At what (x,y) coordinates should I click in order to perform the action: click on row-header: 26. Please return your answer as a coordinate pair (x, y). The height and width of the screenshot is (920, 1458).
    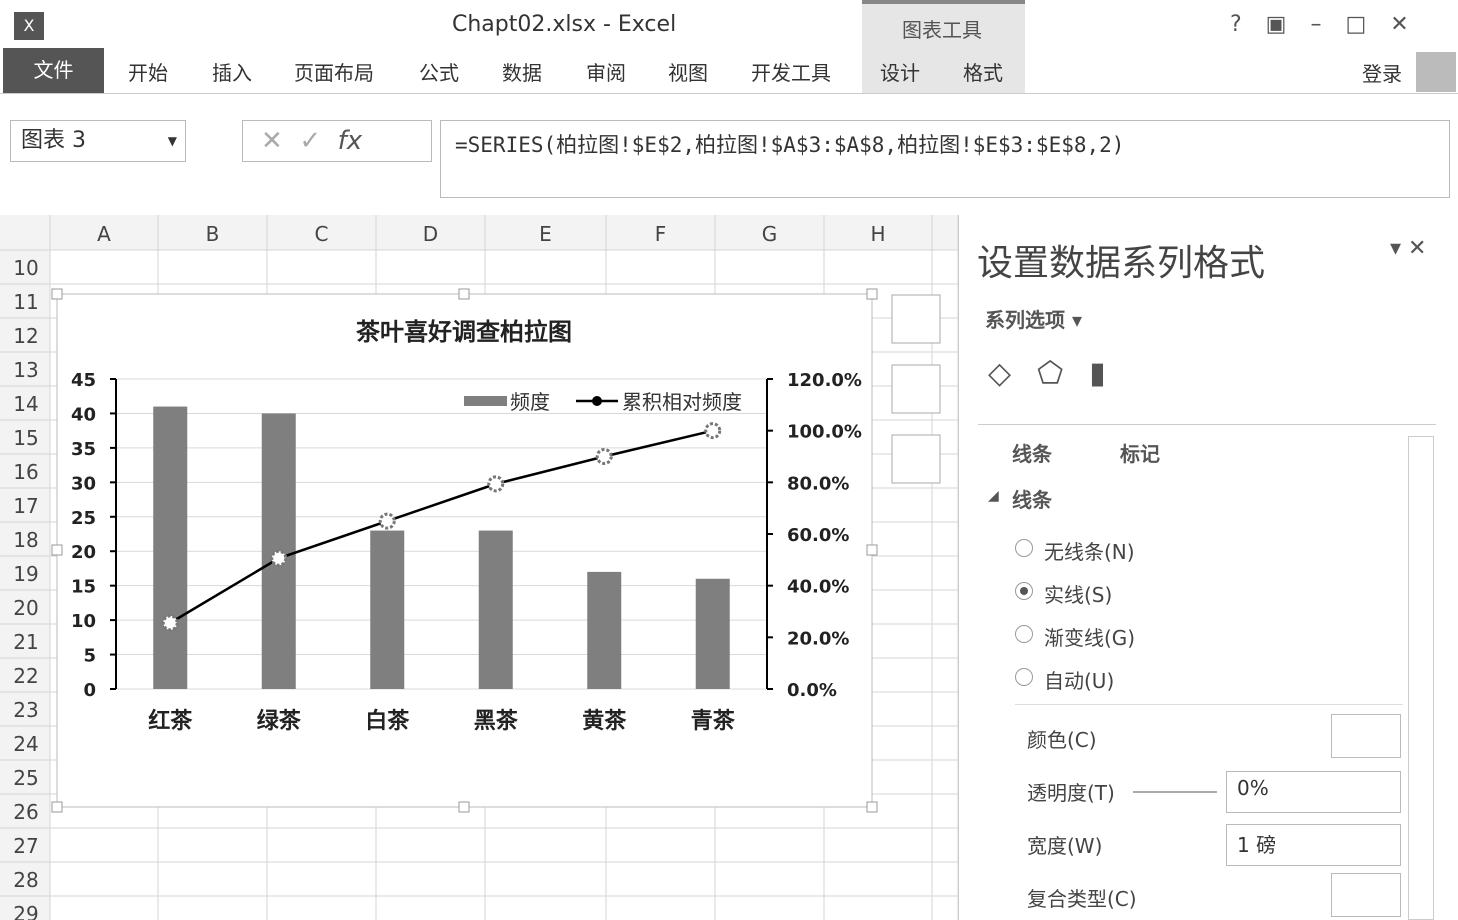
    Looking at the image, I should click on (25, 812).